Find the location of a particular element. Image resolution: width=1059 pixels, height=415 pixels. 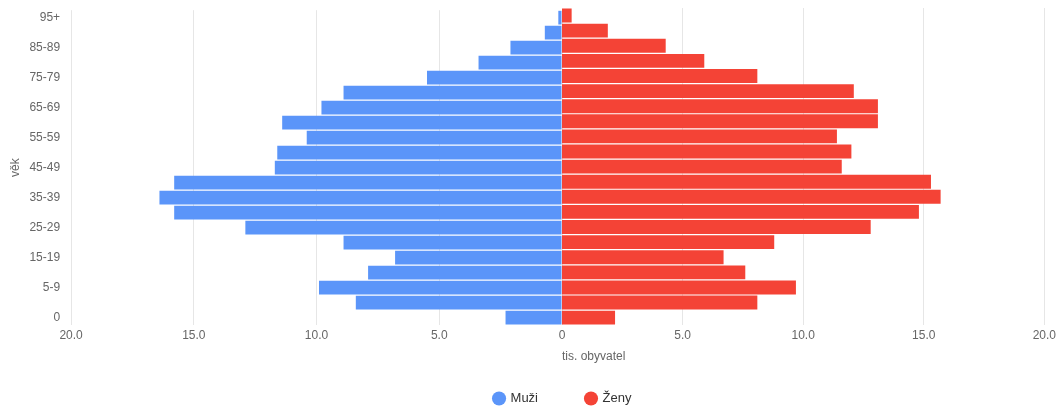

y-tick-label: 5-9 is located at coordinates (51, 287).